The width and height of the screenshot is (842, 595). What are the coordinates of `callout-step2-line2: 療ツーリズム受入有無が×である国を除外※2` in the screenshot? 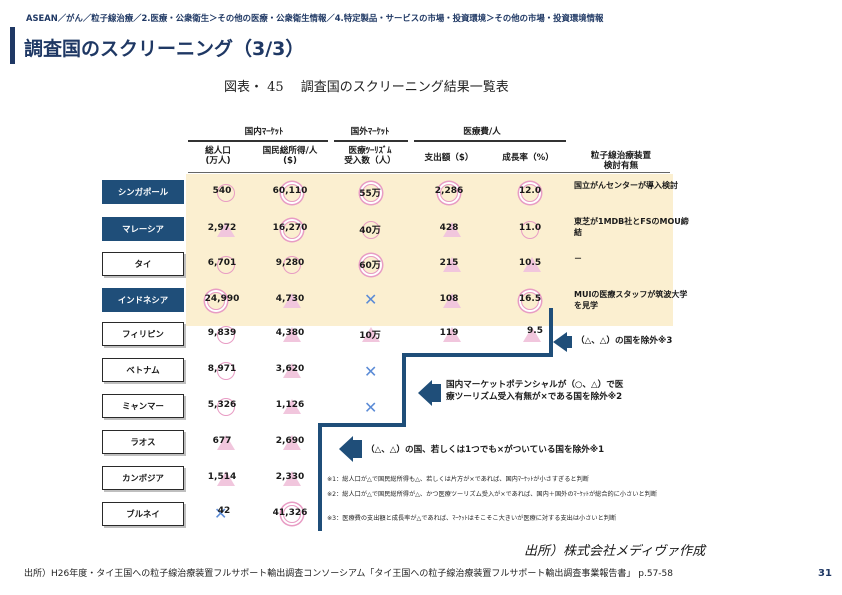 It's located at (534, 397).